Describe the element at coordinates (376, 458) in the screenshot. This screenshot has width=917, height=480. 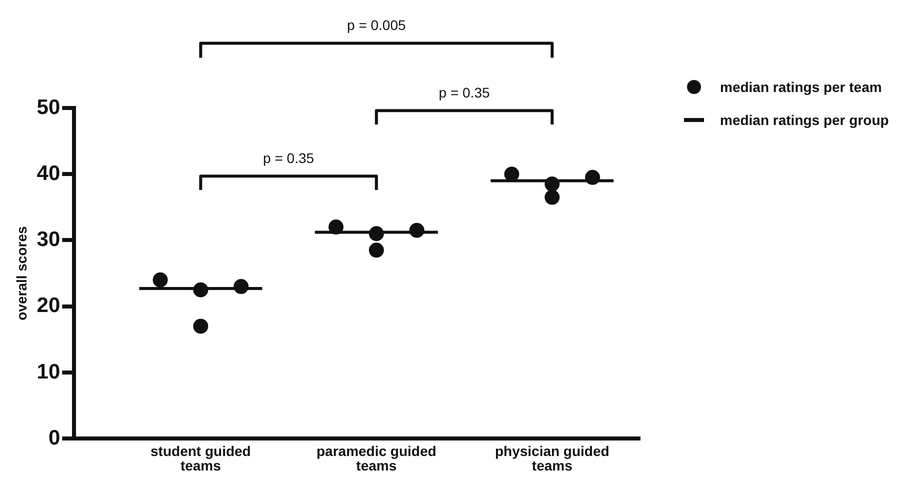
I see `x-tick-label: paramedic guided teams` at that location.